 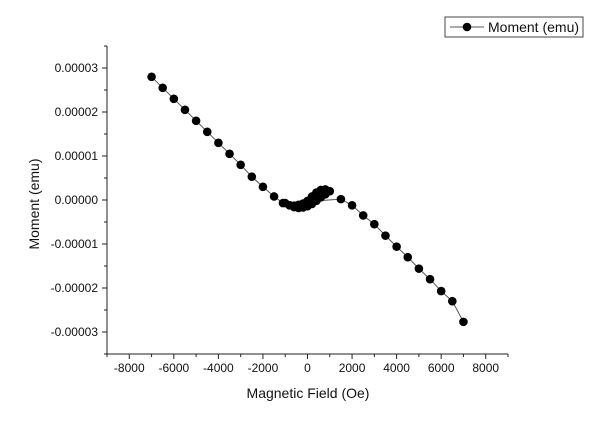 I want to click on x-tick-label: 0, so click(x=307, y=368).